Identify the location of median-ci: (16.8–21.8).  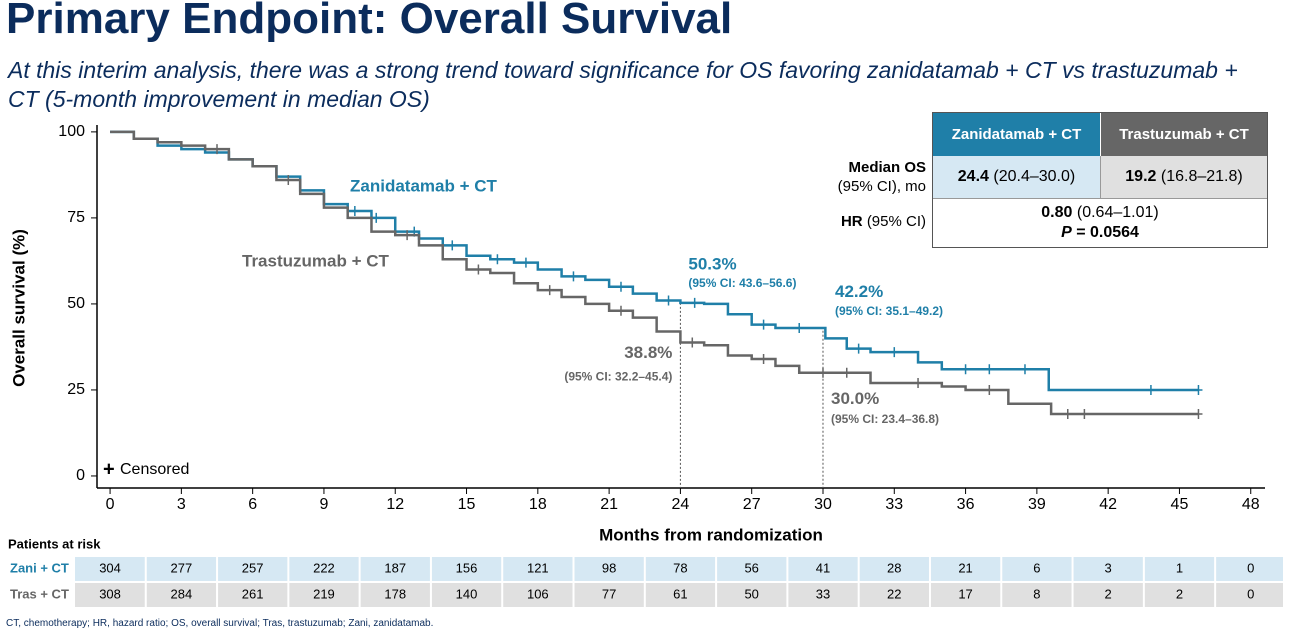
(1201, 176).